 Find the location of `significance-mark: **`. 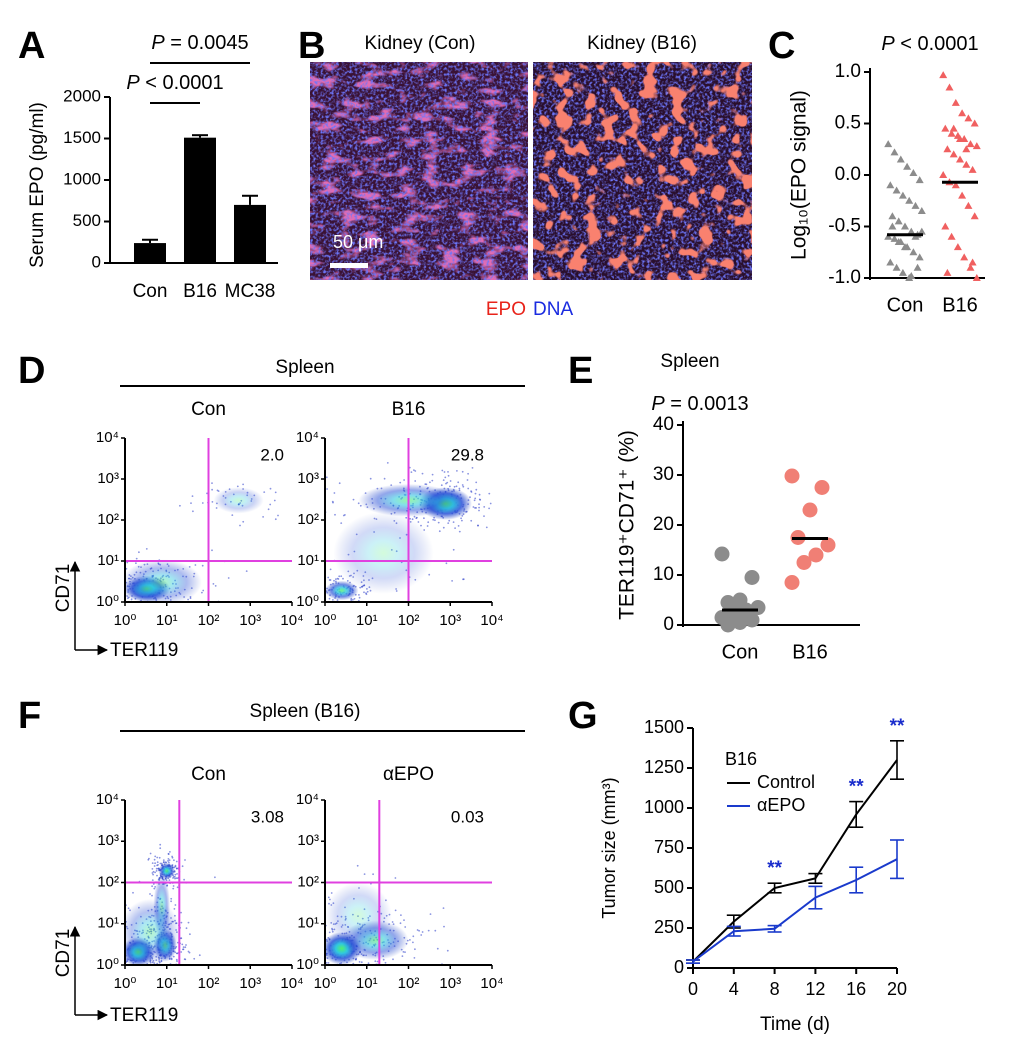

significance-mark: ** is located at coordinates (897, 726).